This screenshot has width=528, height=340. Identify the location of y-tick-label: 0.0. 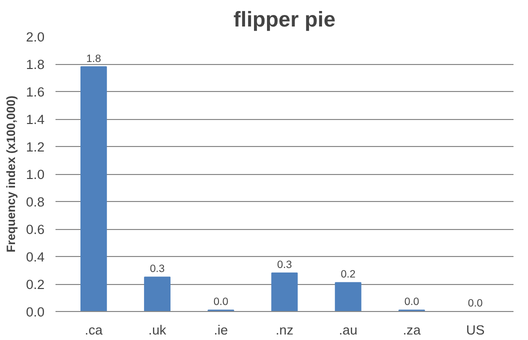
(35, 312).